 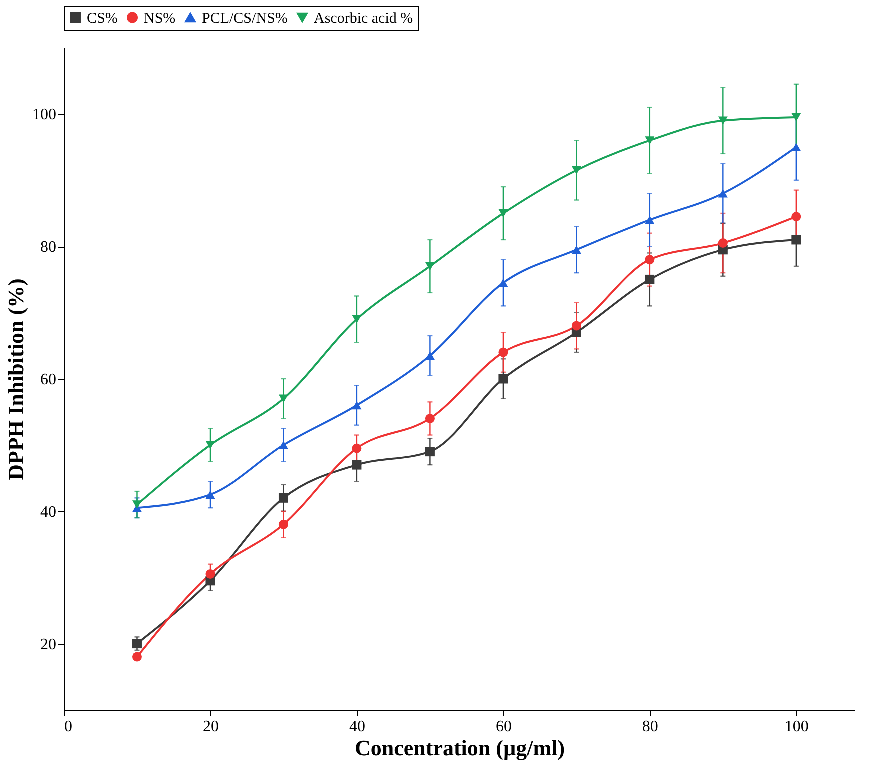 I want to click on y-tick-label: 60, so click(x=48, y=380).